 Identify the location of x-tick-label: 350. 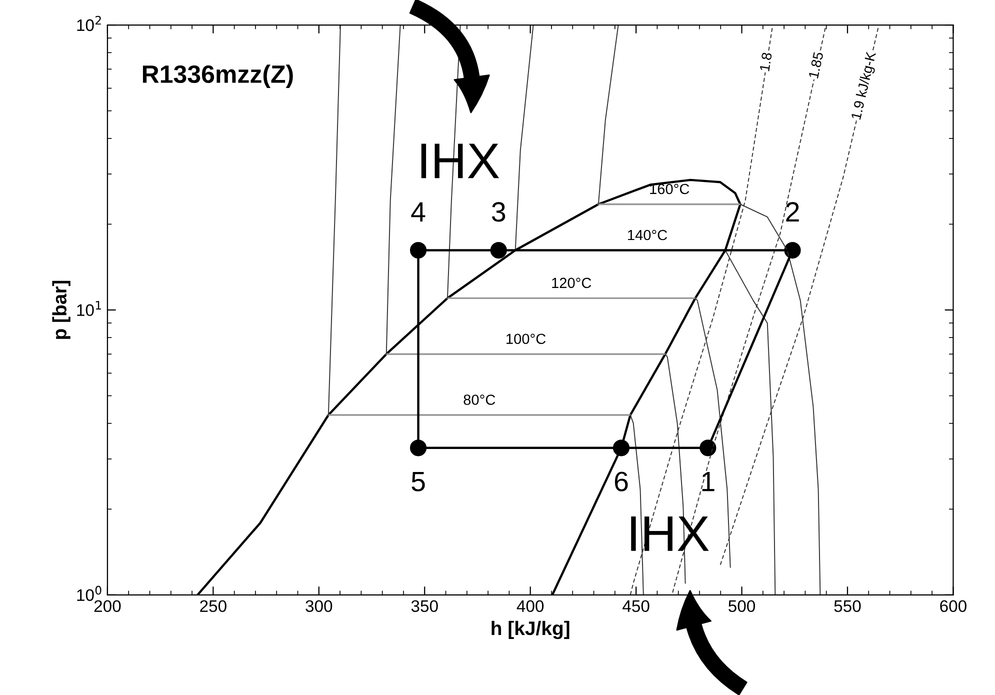
(424, 606).